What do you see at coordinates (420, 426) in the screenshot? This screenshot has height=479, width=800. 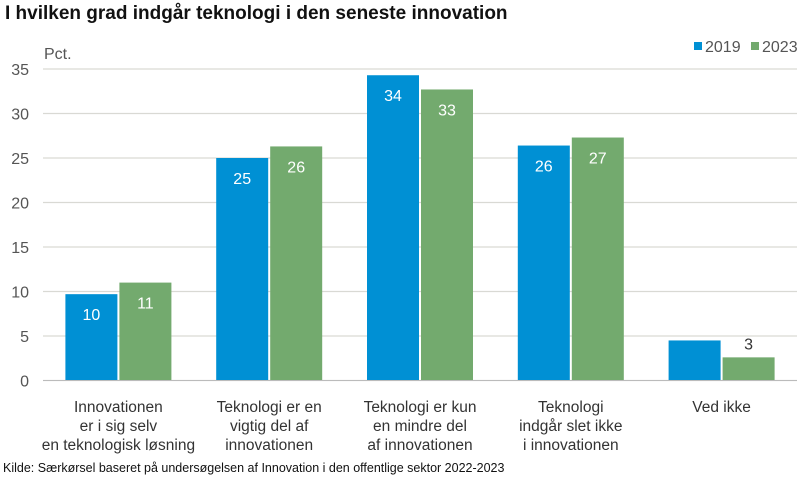 I see `x-tick-label: en mindre del` at bounding box center [420, 426].